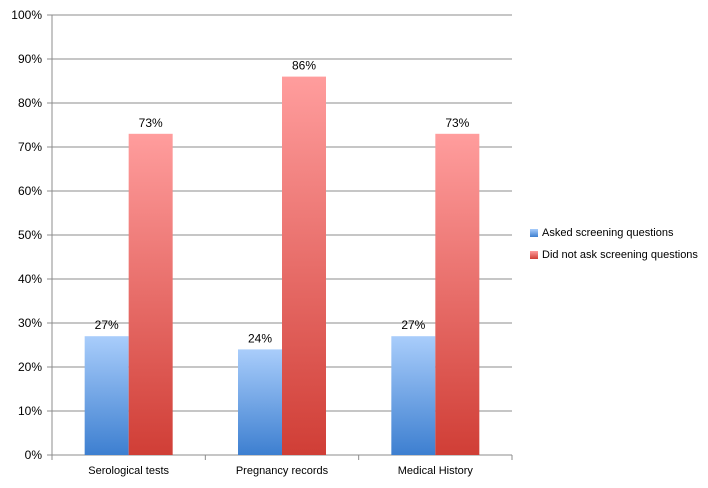 This screenshot has height=488, width=708. Describe the element at coordinates (30, 147) in the screenshot. I see `y-tick-label: 70%` at that location.